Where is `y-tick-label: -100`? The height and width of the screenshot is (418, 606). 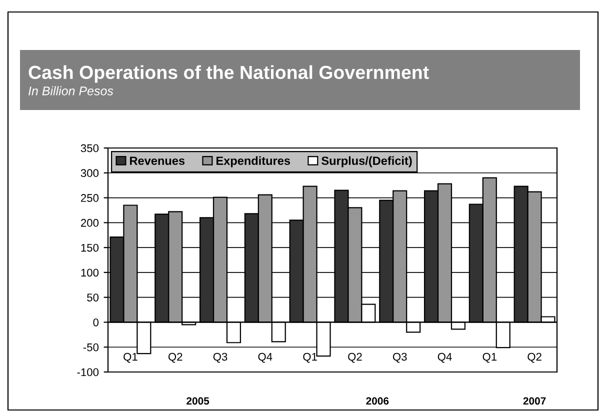
y-tick-label: -100 is located at coordinates (88, 372).